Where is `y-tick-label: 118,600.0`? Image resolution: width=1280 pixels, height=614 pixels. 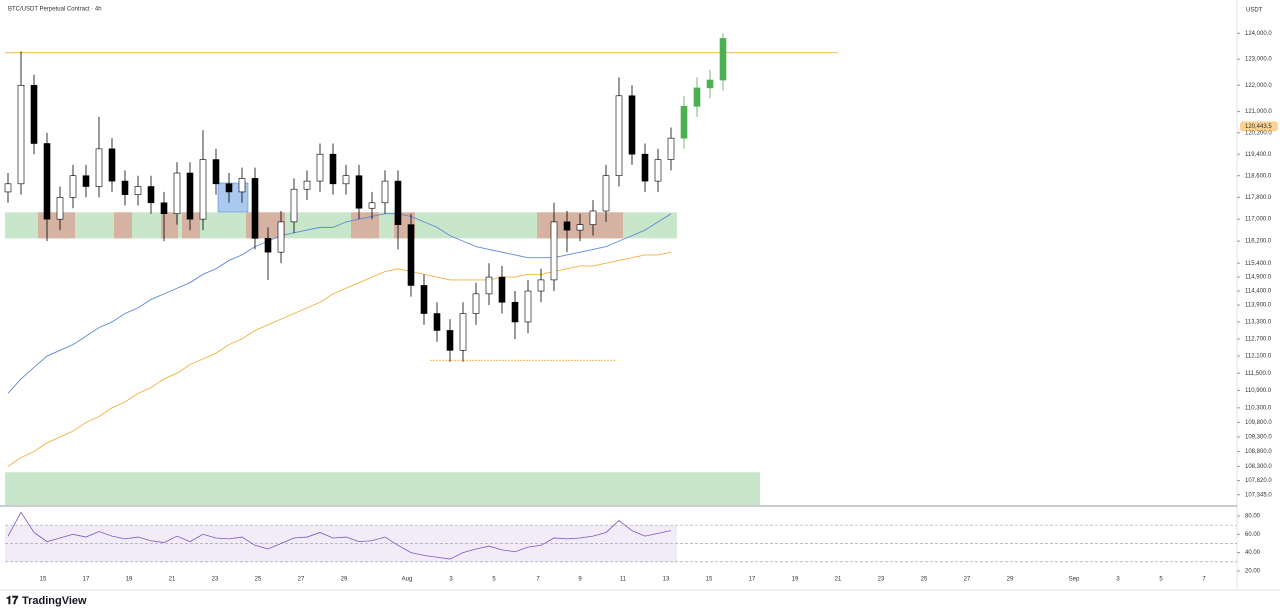
y-tick-label: 118,600.0 is located at coordinates (1258, 176).